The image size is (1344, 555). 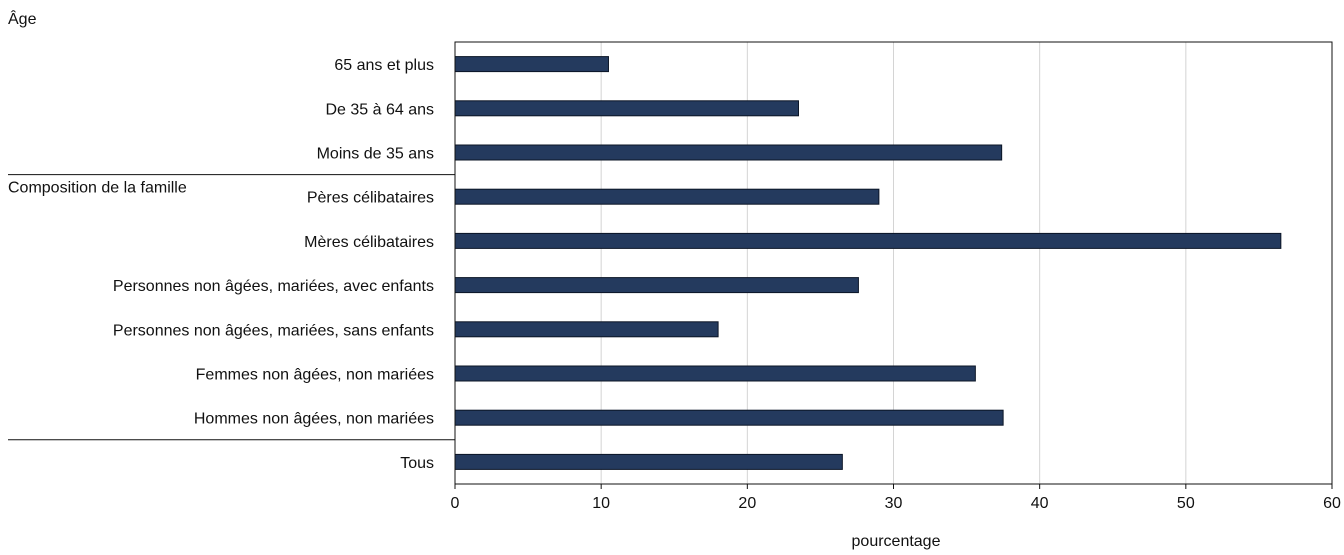 What do you see at coordinates (375, 154) in the screenshot?
I see `category-label: Moins de 35 ans` at bounding box center [375, 154].